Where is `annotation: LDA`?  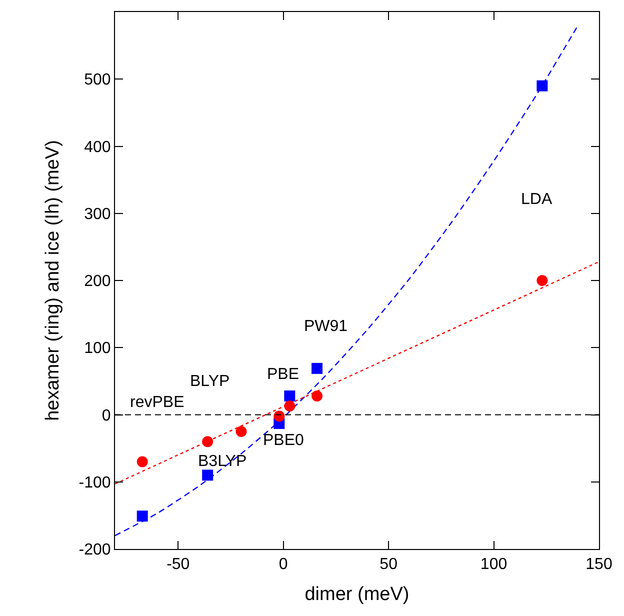 annotation: LDA is located at coordinates (536, 199).